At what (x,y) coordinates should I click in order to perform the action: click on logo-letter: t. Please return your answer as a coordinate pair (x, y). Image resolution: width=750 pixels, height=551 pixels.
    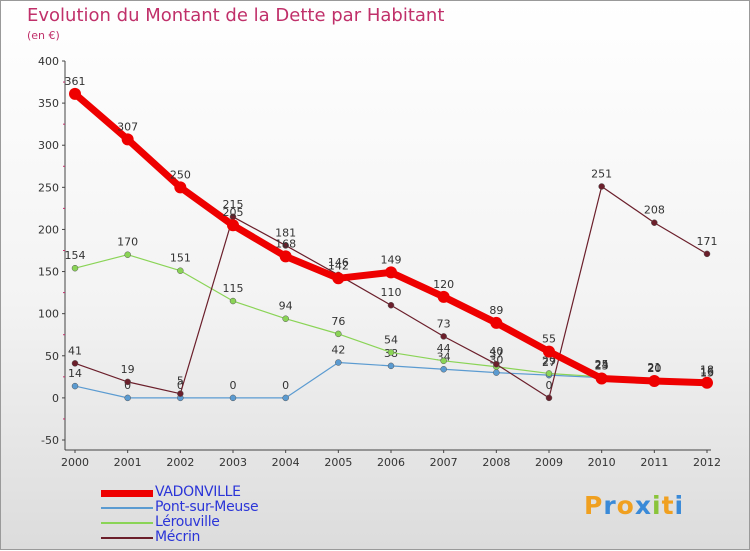
    Looking at the image, I should click on (668, 505).